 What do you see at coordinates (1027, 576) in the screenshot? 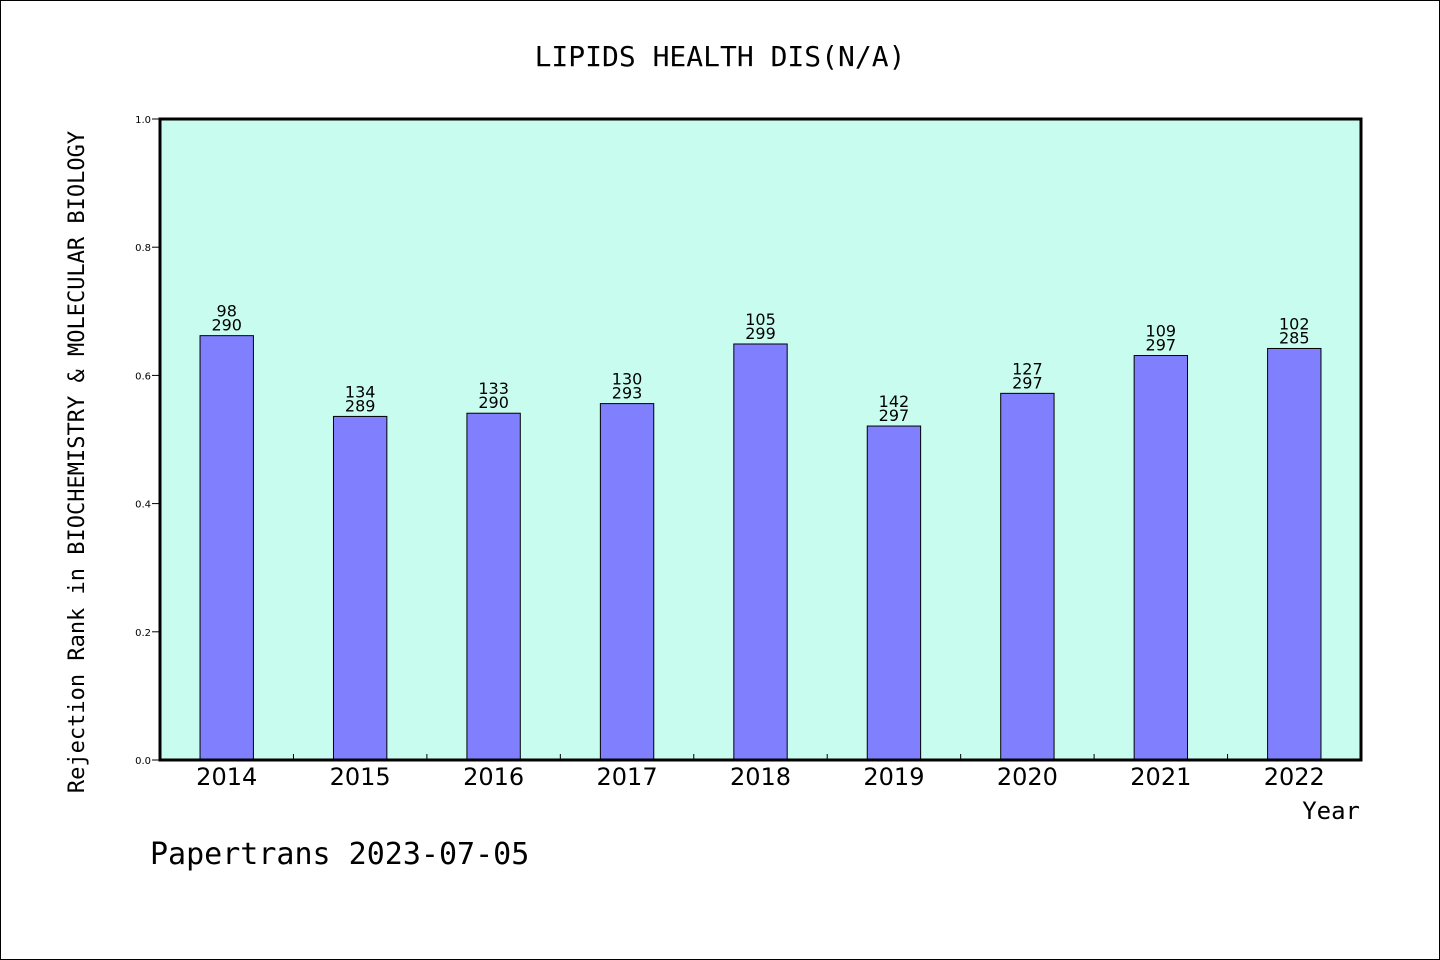
I see `bar-2020` at bounding box center [1027, 576].